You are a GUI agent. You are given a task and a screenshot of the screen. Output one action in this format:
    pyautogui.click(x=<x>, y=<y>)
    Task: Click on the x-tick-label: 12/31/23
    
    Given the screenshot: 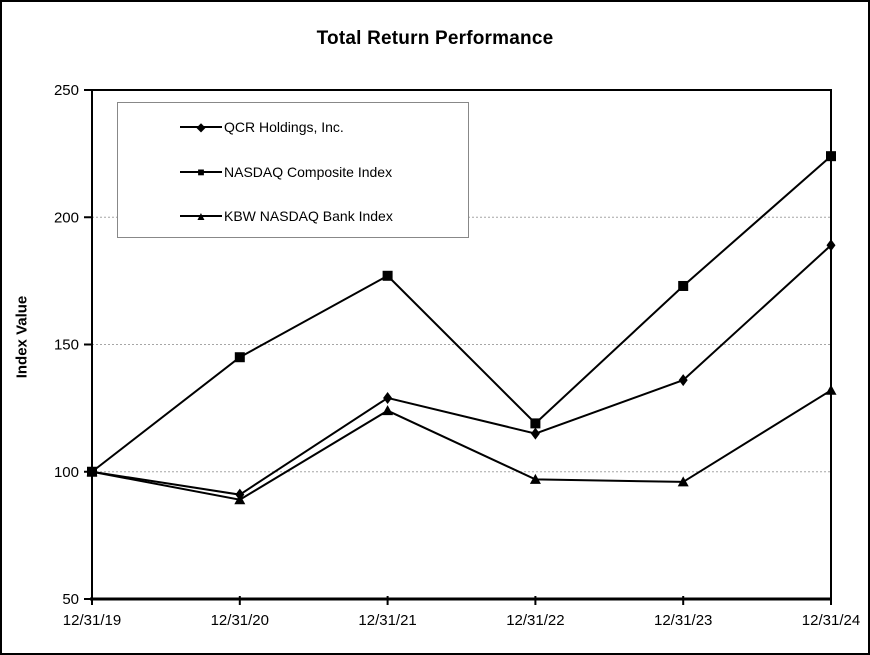 What is the action you would take?
    pyautogui.click(x=683, y=620)
    